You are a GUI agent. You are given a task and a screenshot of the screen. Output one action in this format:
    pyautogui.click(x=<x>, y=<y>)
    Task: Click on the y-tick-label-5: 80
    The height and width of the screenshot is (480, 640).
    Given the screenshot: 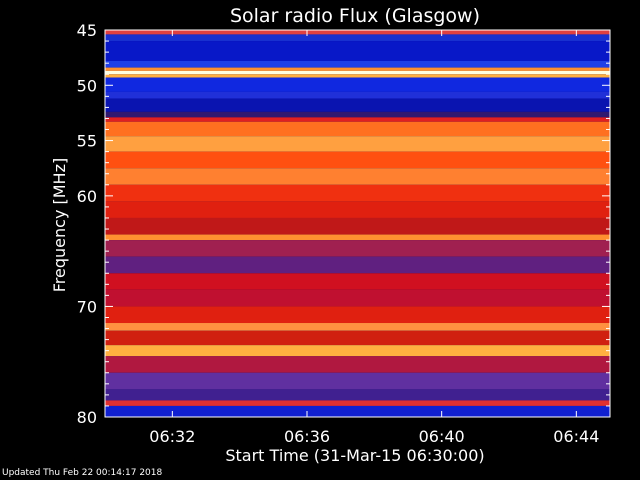 What is the action you would take?
    pyautogui.click(x=87, y=417)
    